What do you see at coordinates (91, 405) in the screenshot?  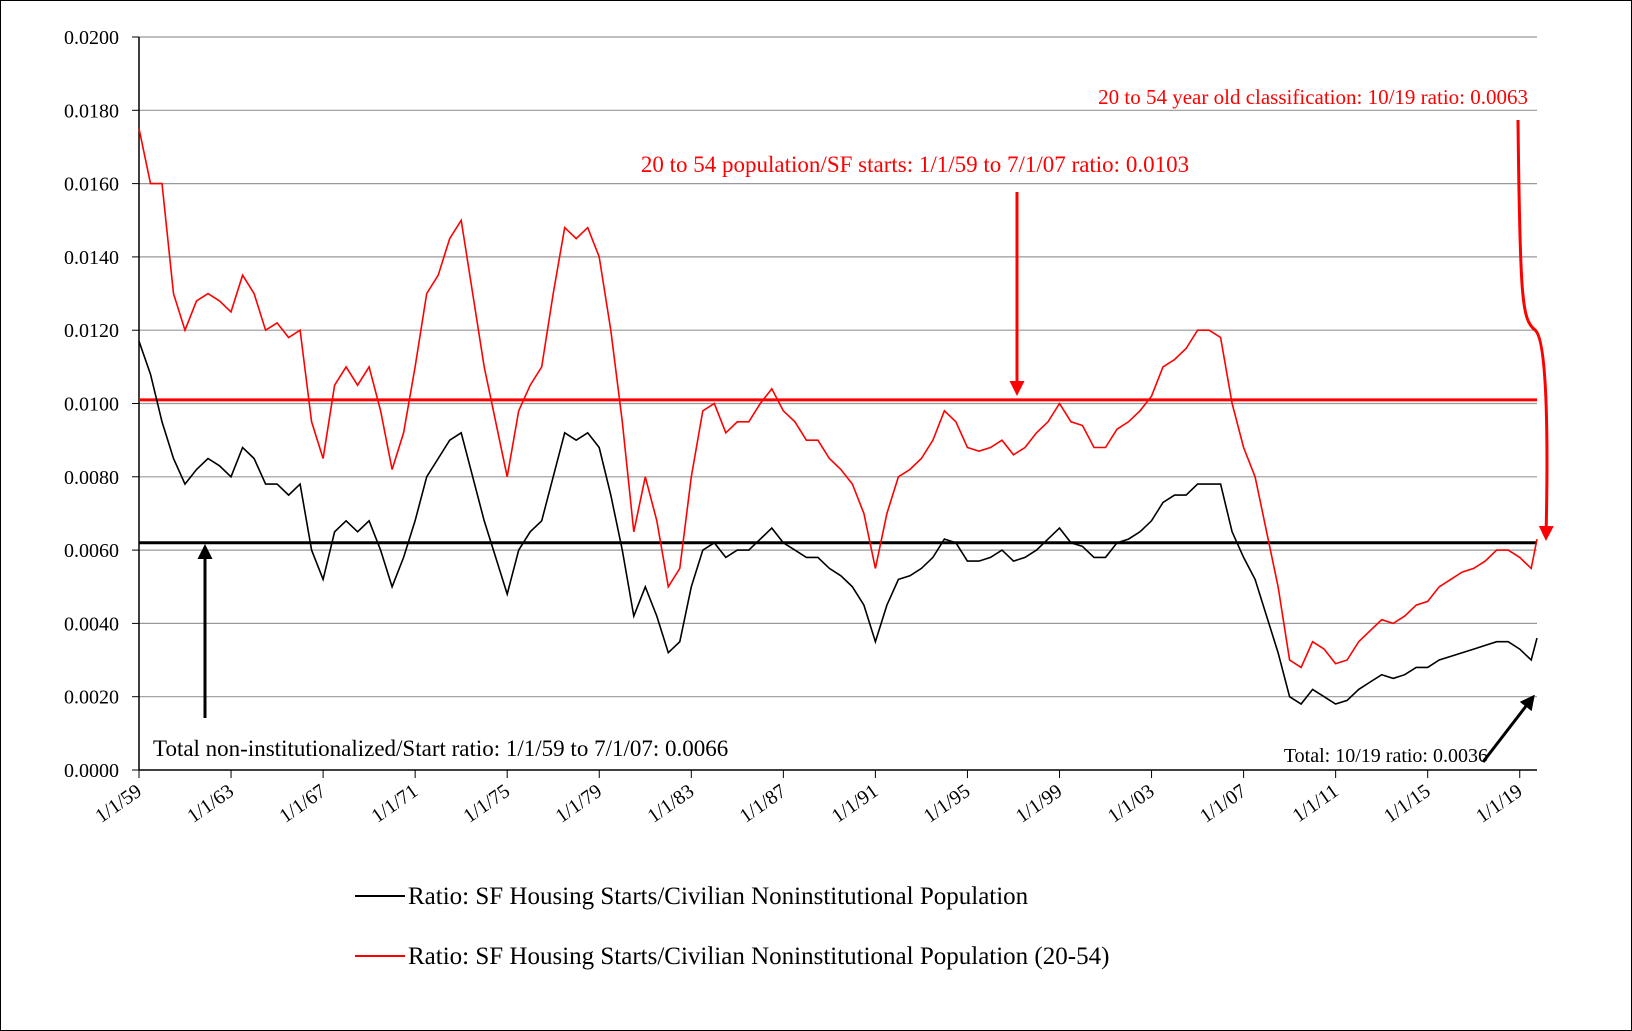 I see `y-tick-label: 0.0100` at bounding box center [91, 405].